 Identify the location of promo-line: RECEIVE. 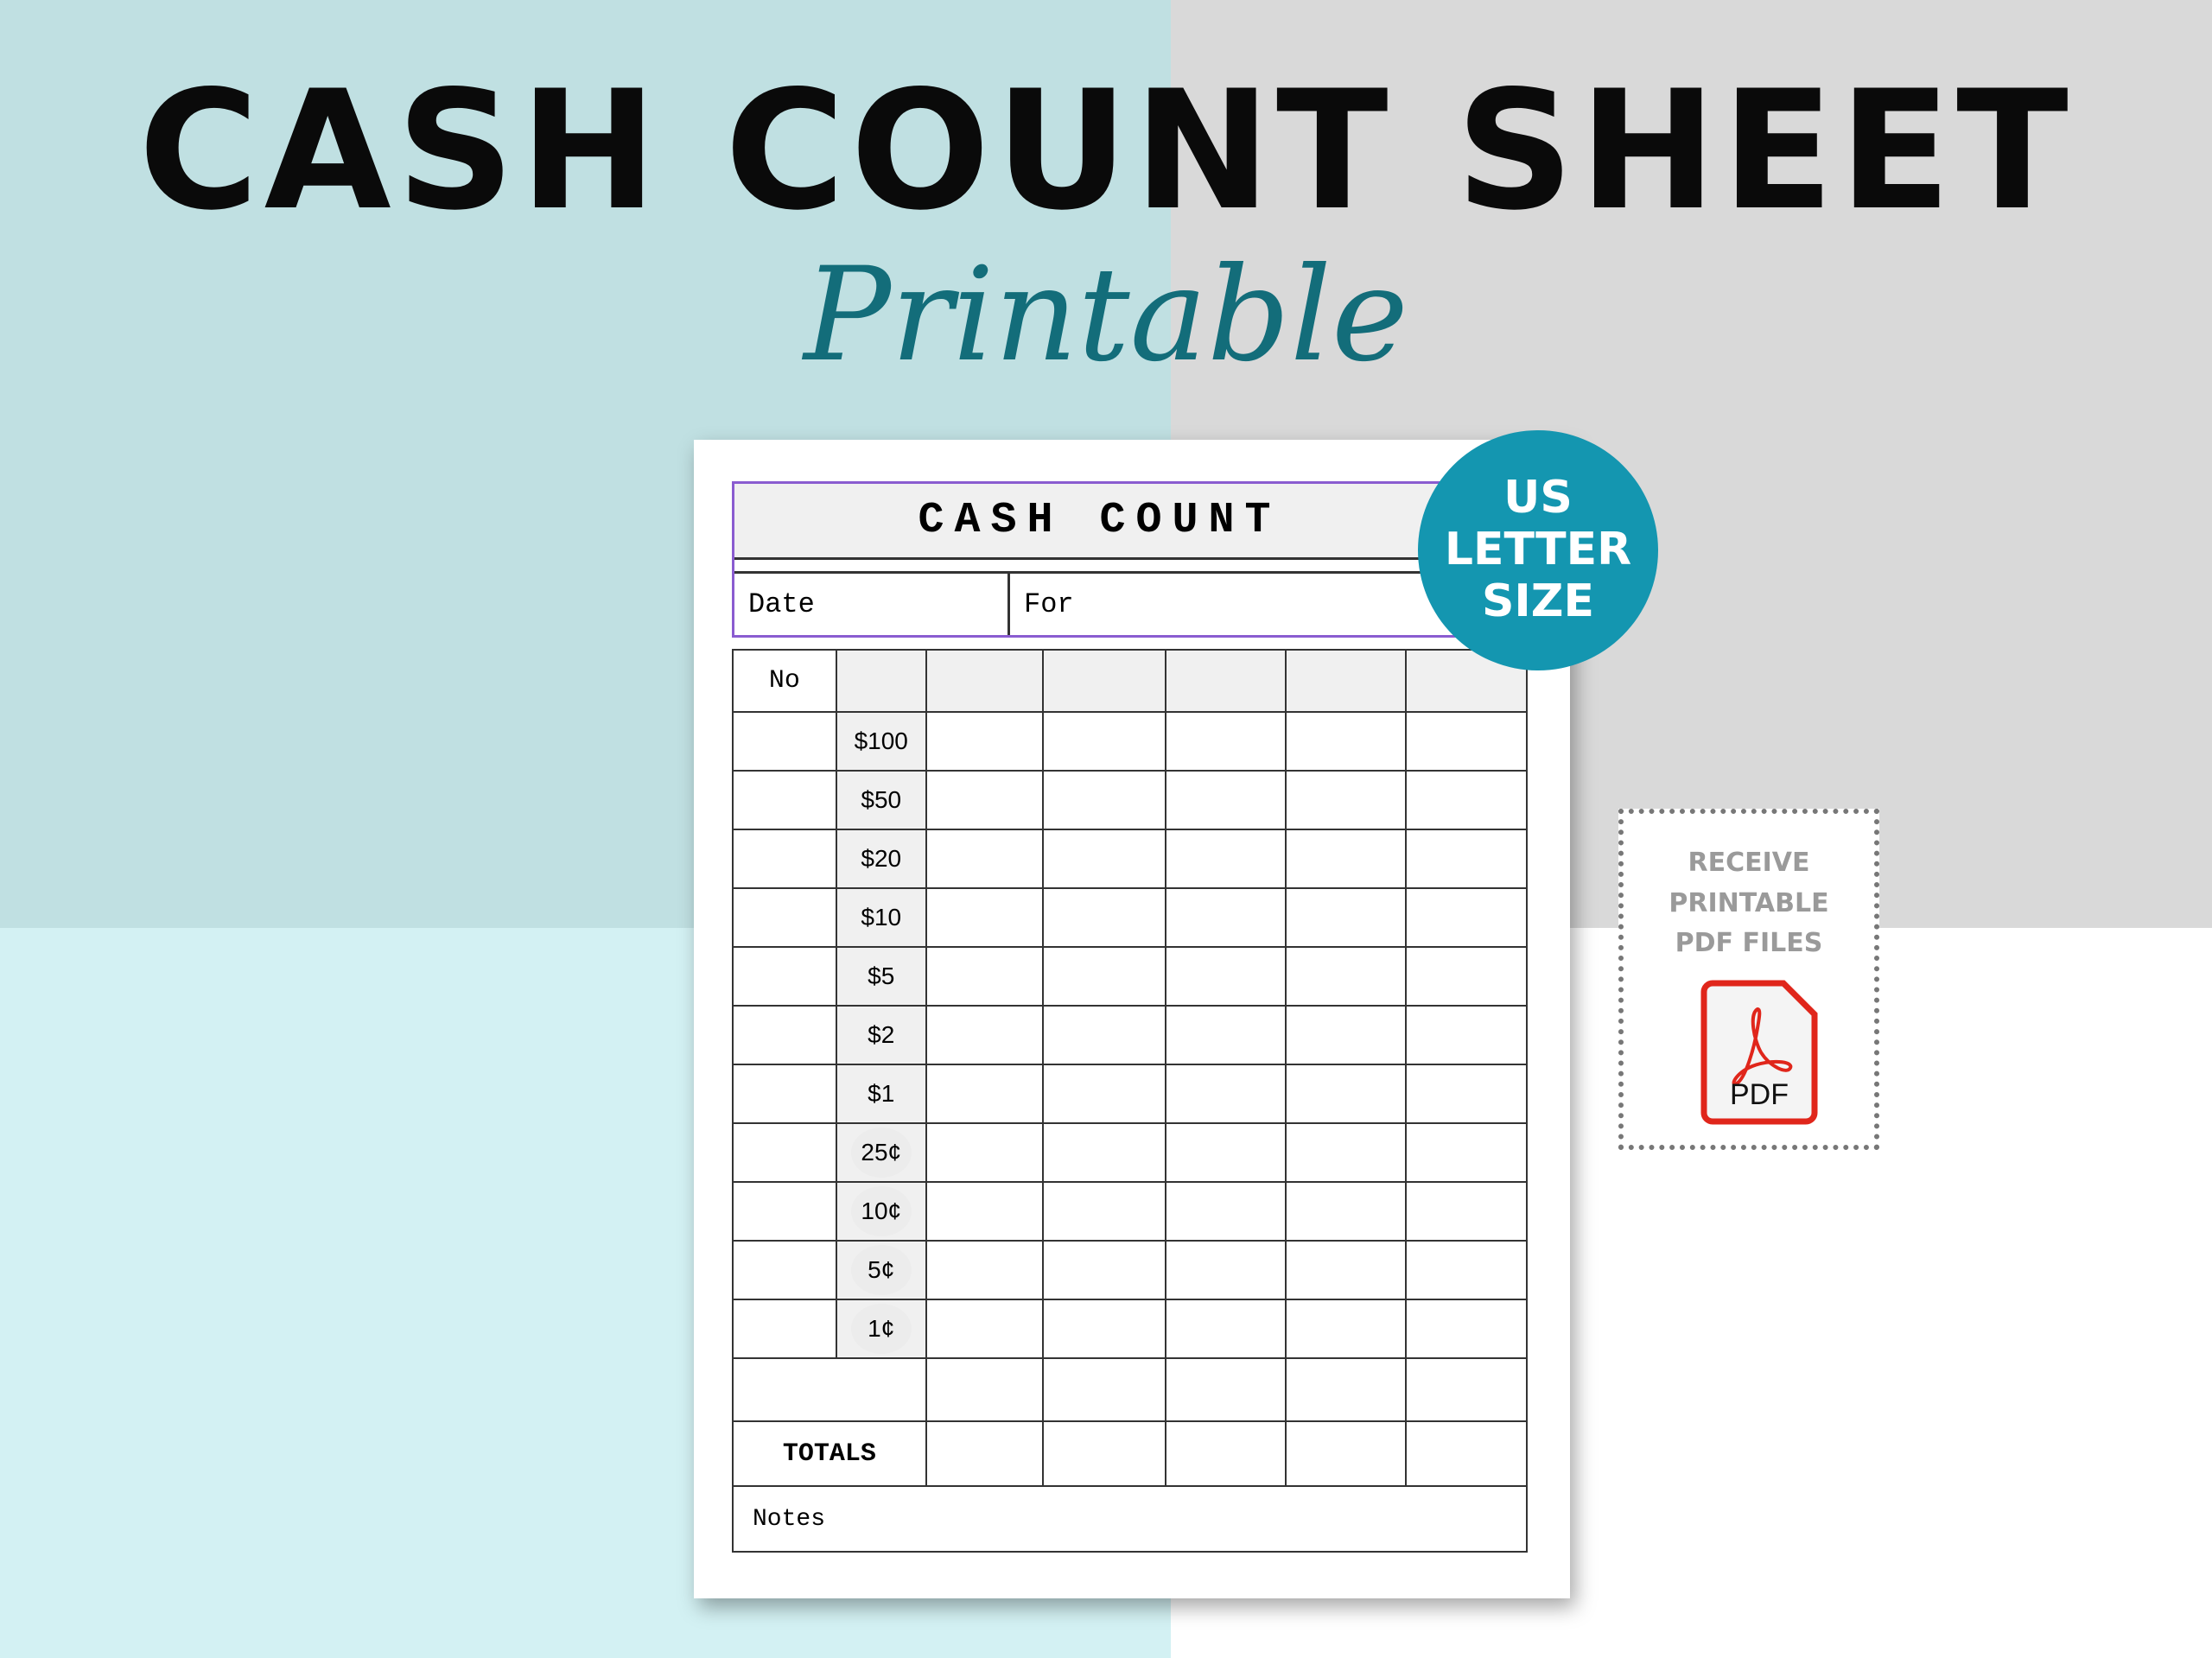
(1749, 863).